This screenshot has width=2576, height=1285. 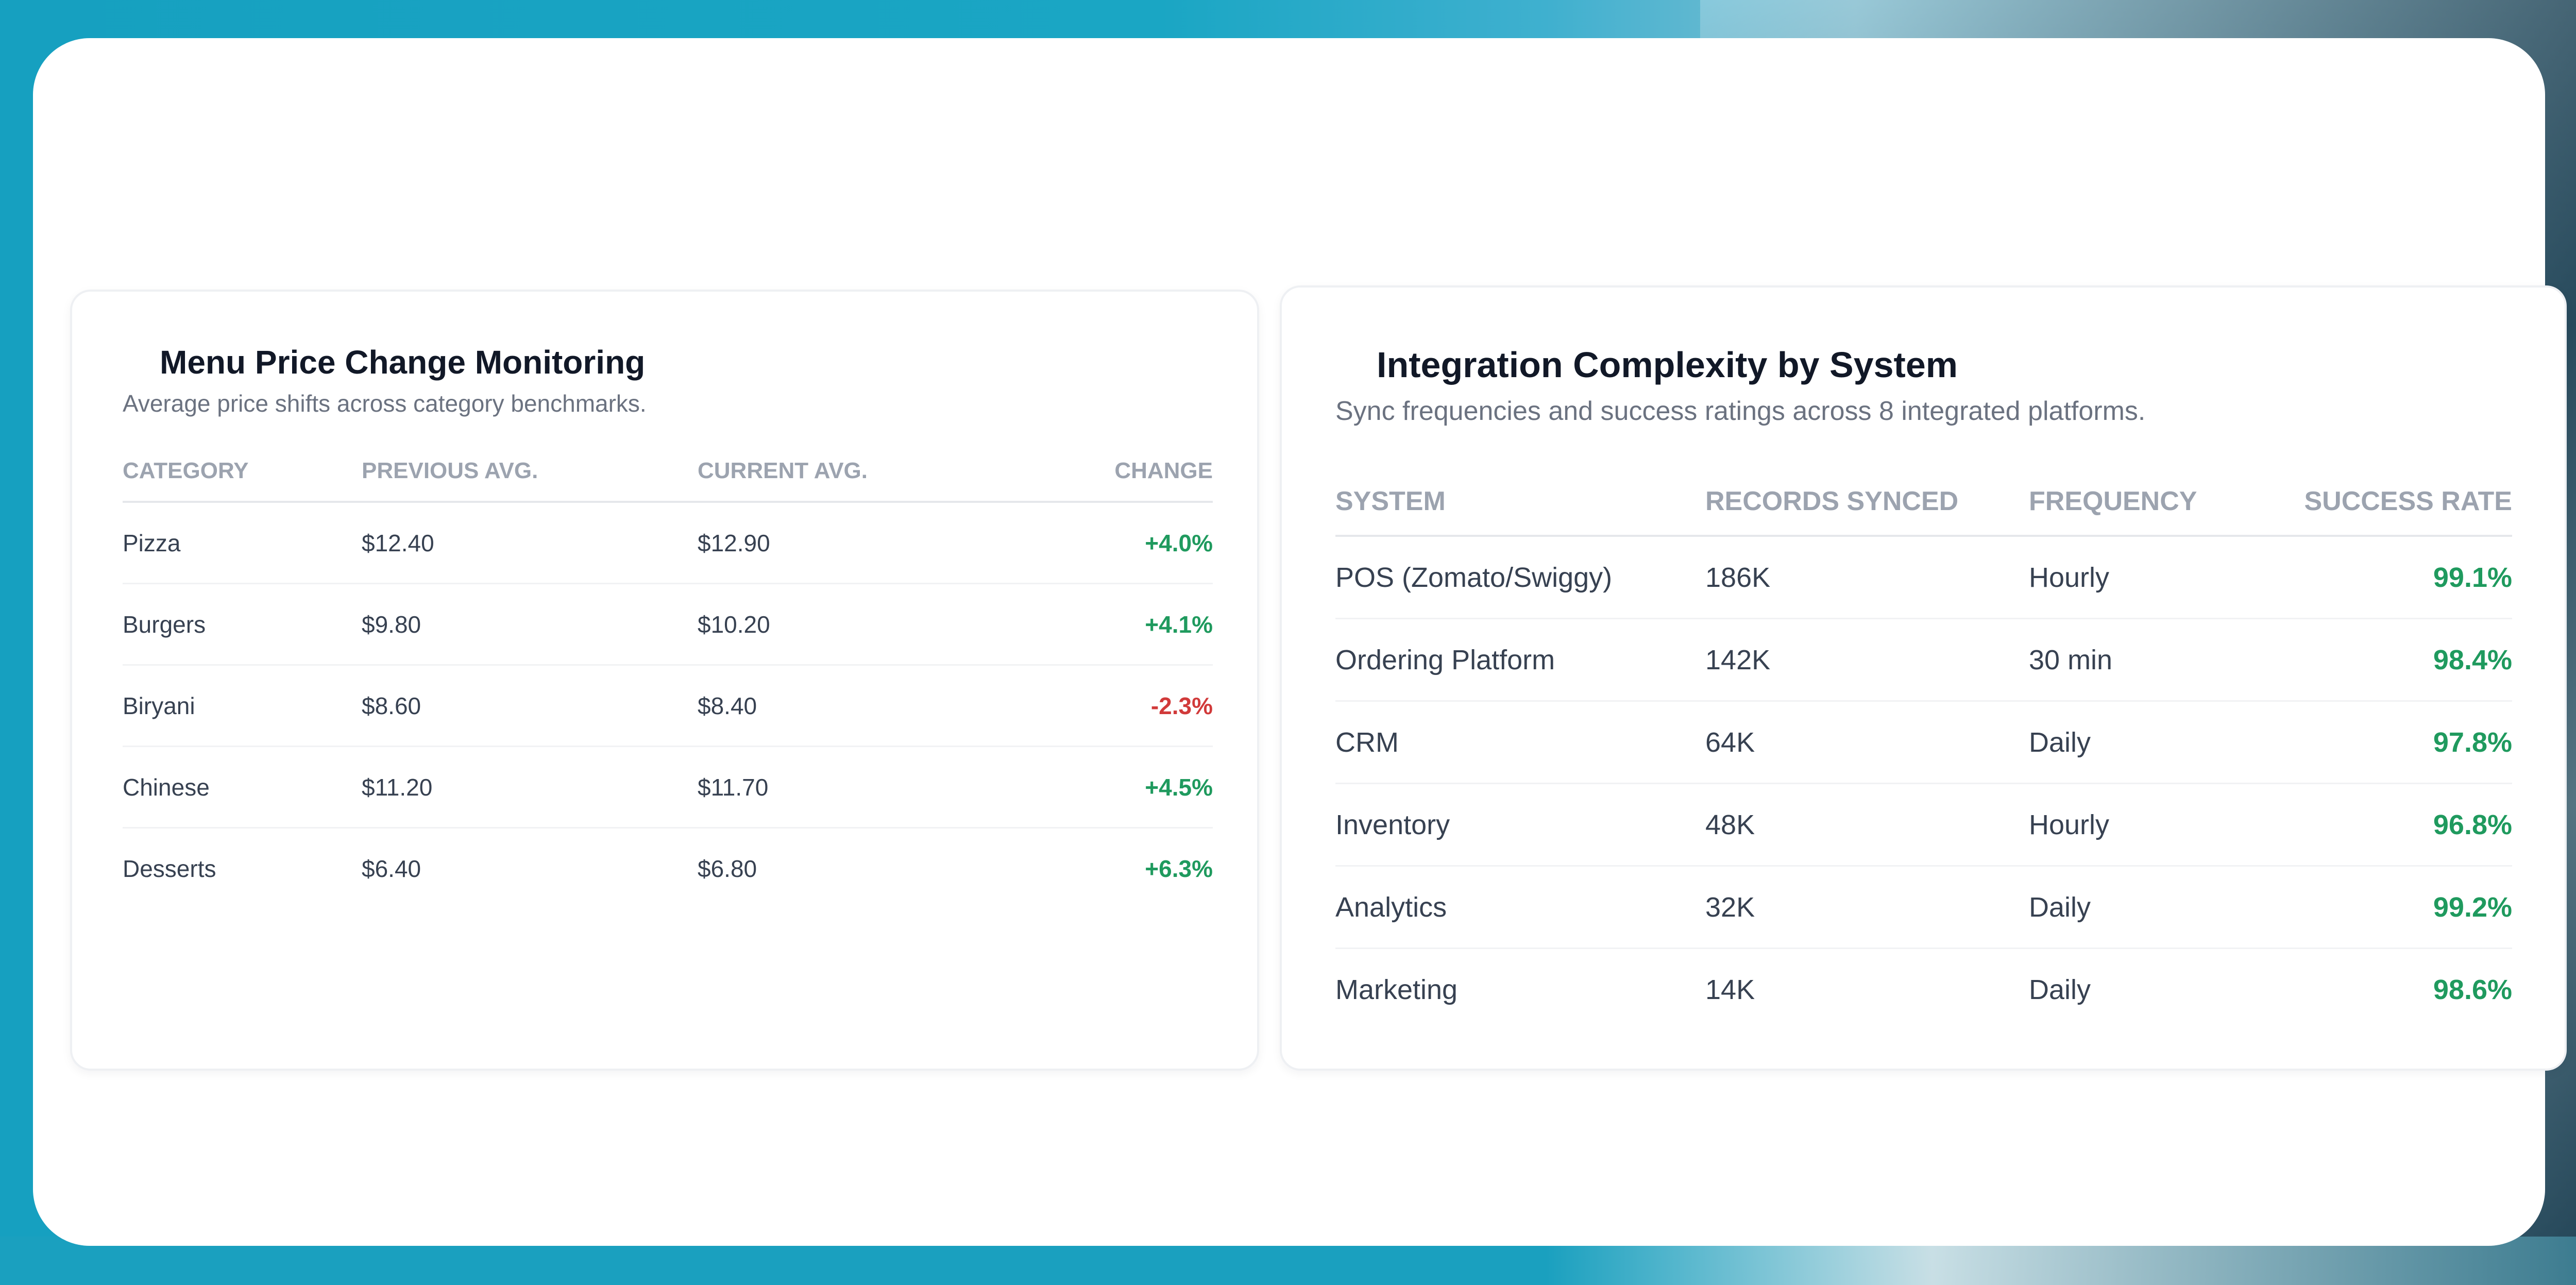 What do you see at coordinates (862, 543) in the screenshot?
I see `current-avg-cell: $12.90` at bounding box center [862, 543].